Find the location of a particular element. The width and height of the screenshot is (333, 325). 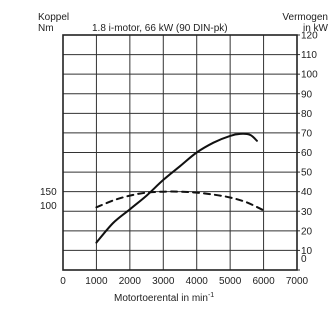

right-y-tick-label: 90 is located at coordinates (307, 94).